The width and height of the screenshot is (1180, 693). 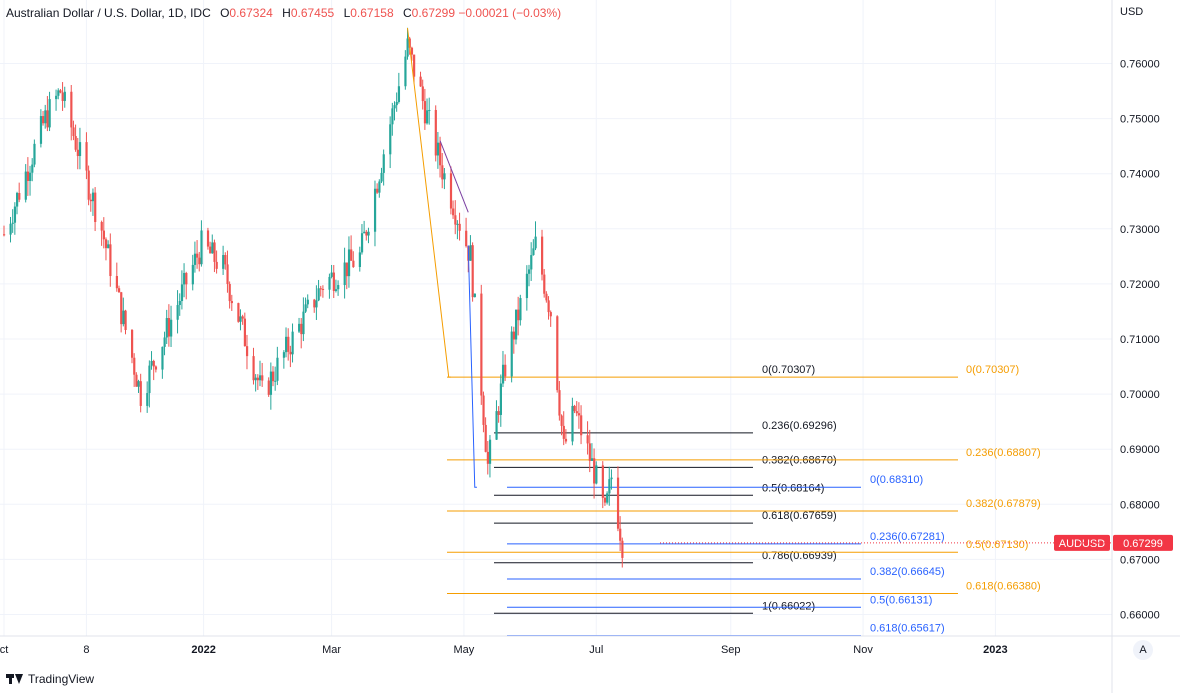 I want to click on fib-level-label-blue: 0(0.68310), so click(x=896, y=480).